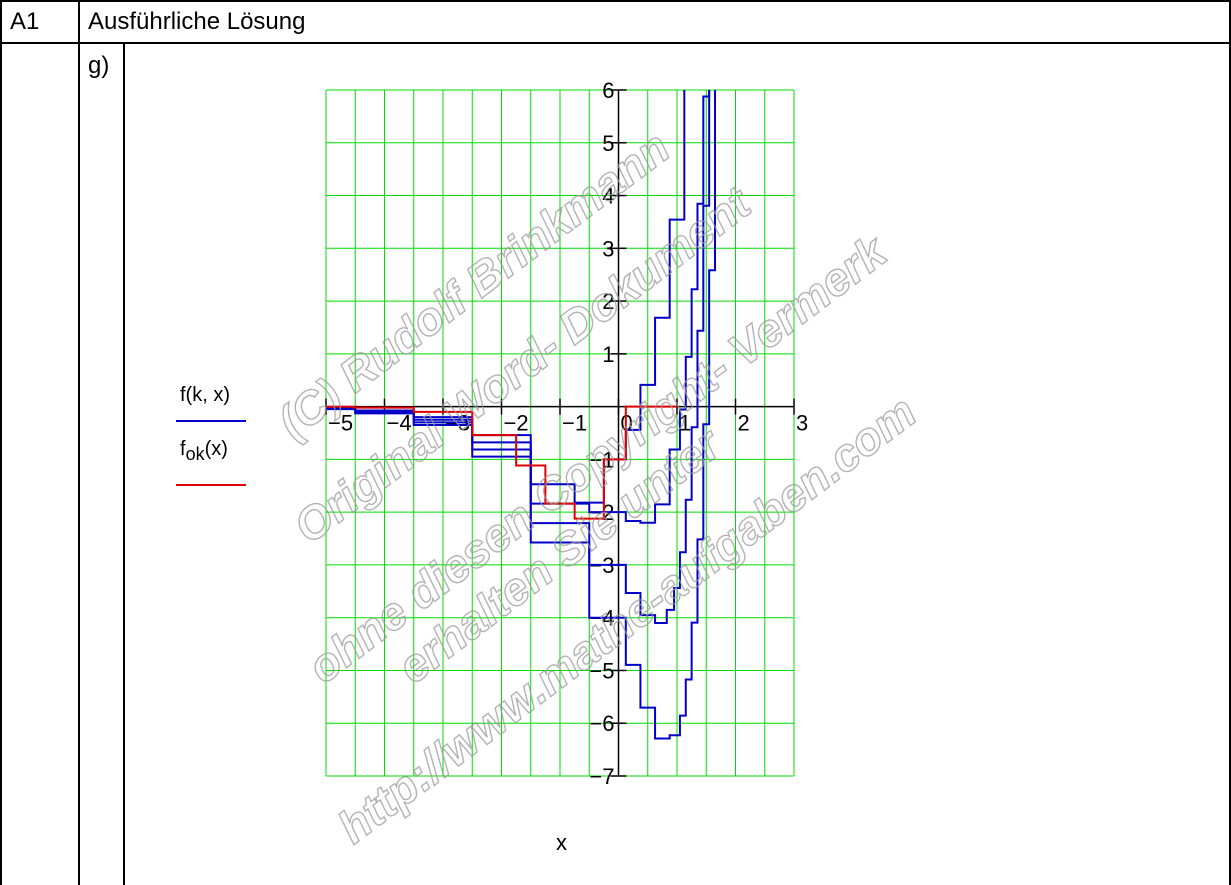  Describe the element at coordinates (608, 301) in the screenshot. I see `y-tick-label: 2` at that location.